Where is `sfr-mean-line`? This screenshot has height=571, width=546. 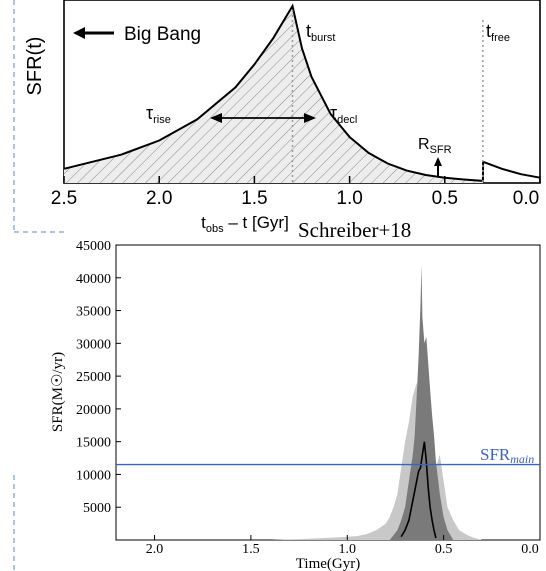 sfr-mean-line is located at coordinates (418, 490).